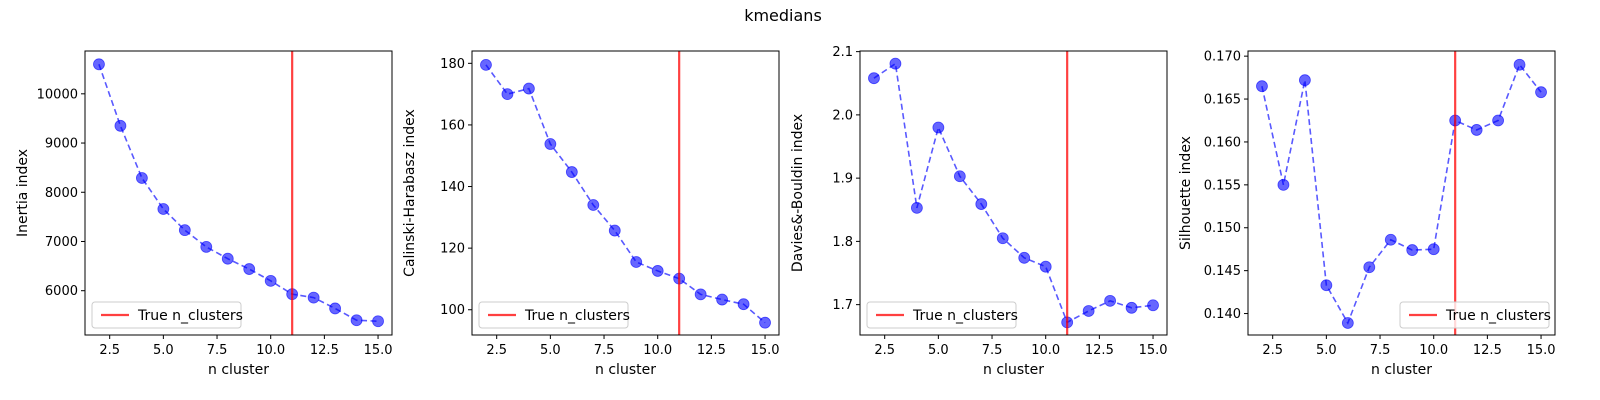  I want to click on y-axis-label: Silhouette index, so click(1186, 193).